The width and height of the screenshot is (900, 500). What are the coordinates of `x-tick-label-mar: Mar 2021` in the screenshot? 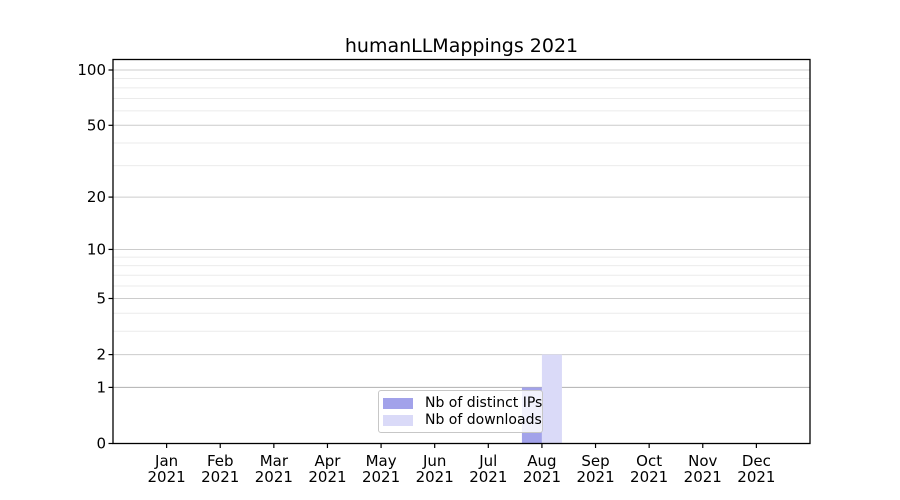 It's located at (274, 469).